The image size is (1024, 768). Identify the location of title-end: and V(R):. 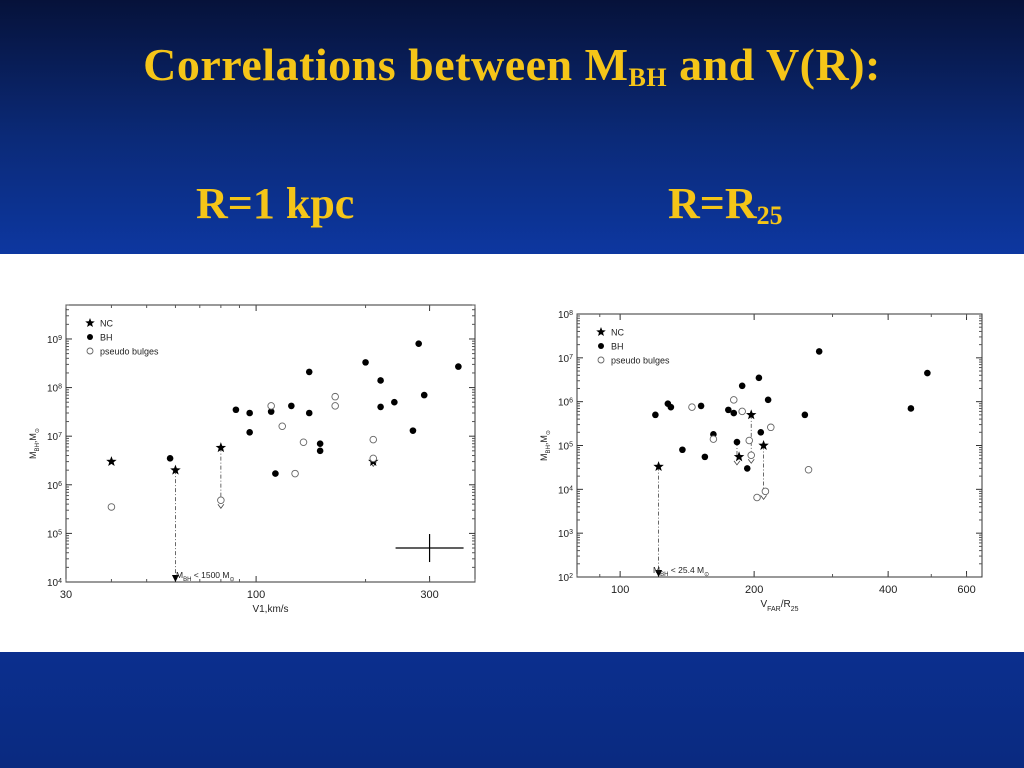
(774, 64).